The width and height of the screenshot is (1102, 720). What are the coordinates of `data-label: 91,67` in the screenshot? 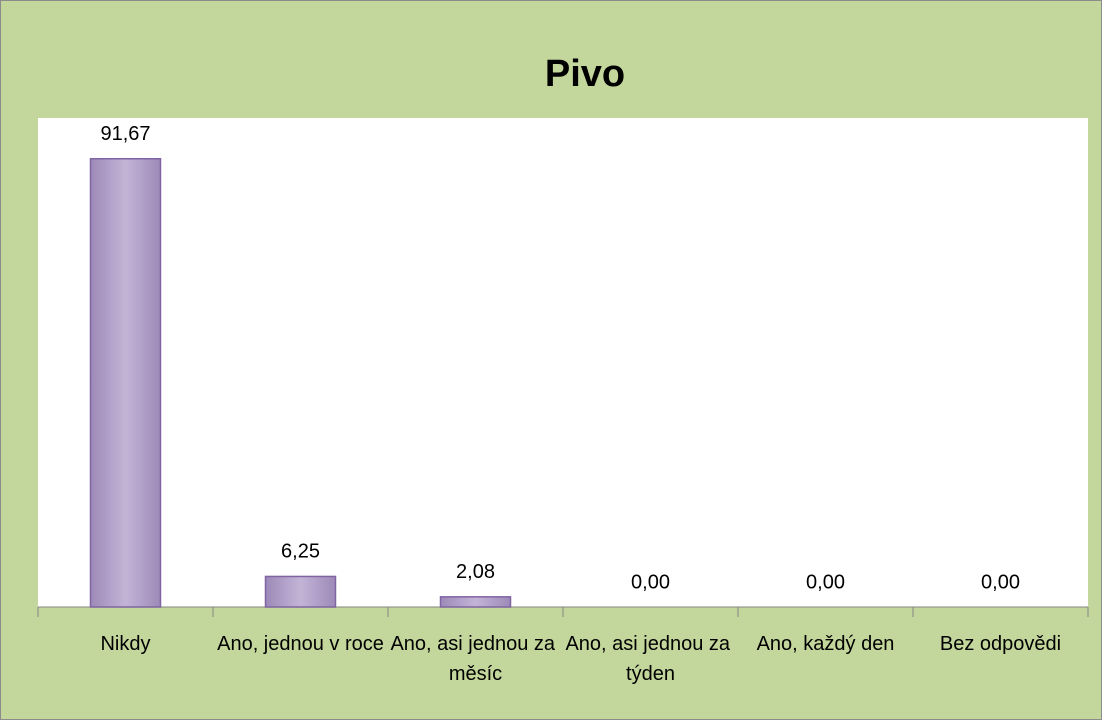 It's located at (125, 134).